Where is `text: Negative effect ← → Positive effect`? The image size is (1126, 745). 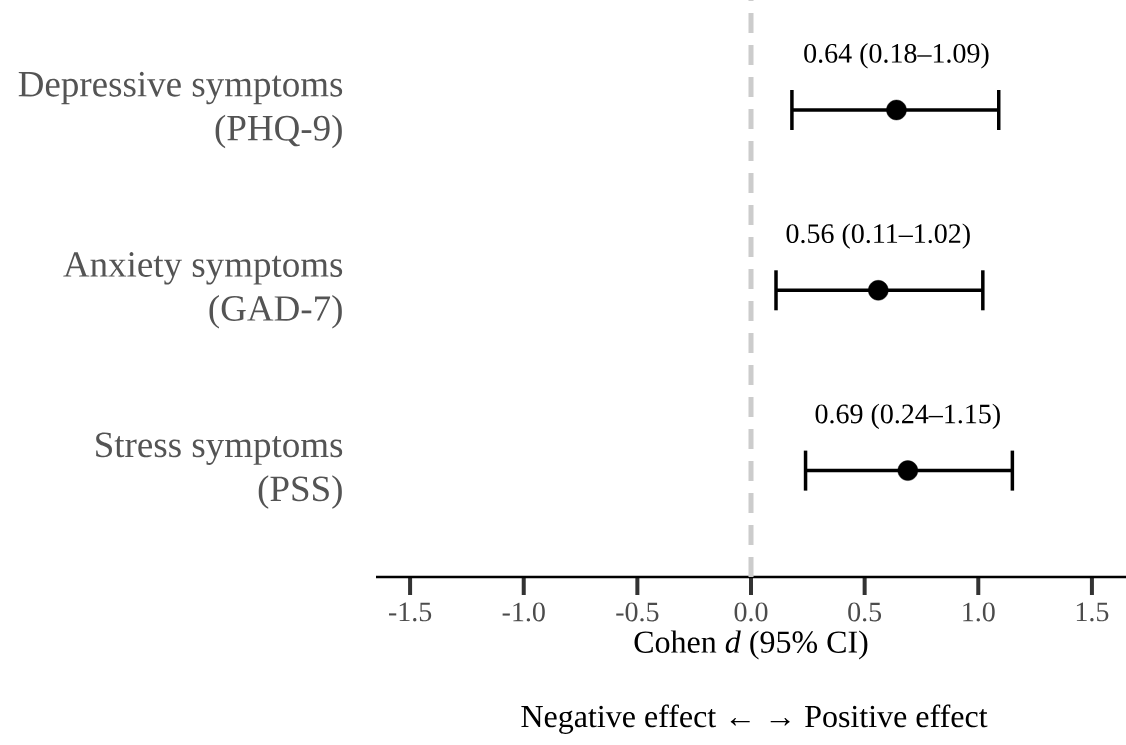
text: Negative effect ← → Positive effect is located at coordinates (754, 719).